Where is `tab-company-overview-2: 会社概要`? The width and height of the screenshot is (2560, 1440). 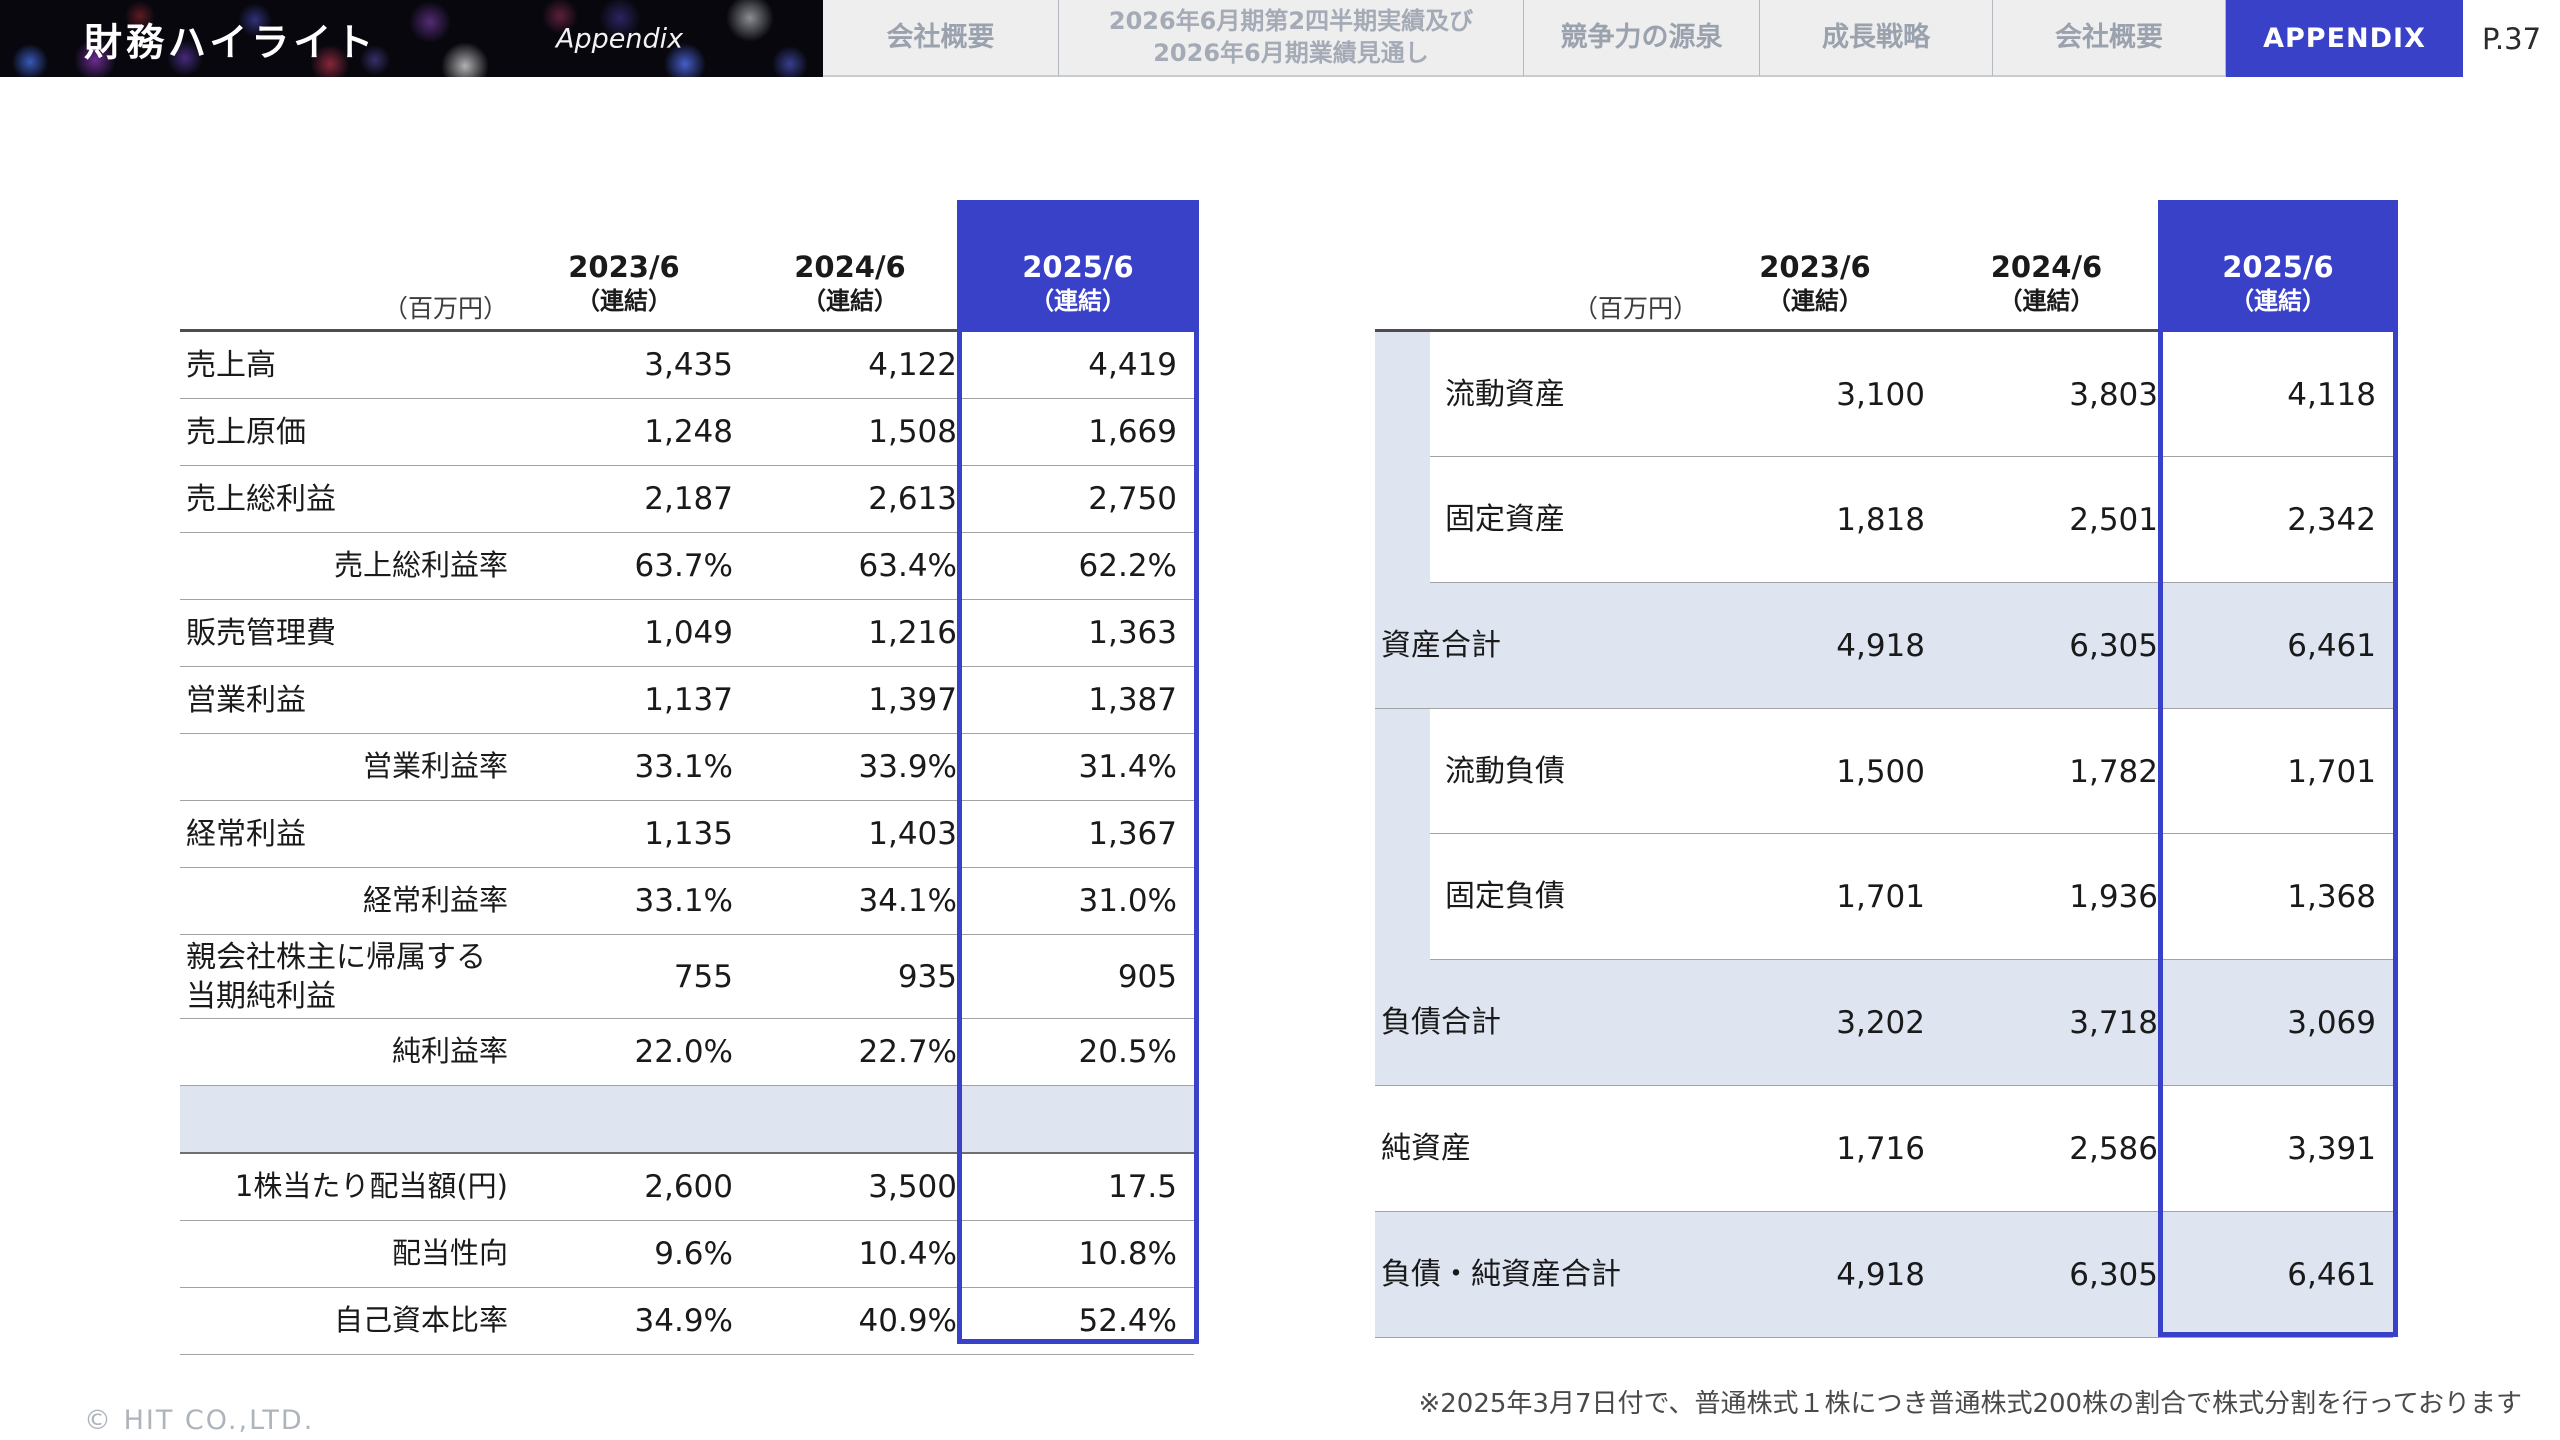 tab-company-overview-2: 会社概要 is located at coordinates (2109, 38).